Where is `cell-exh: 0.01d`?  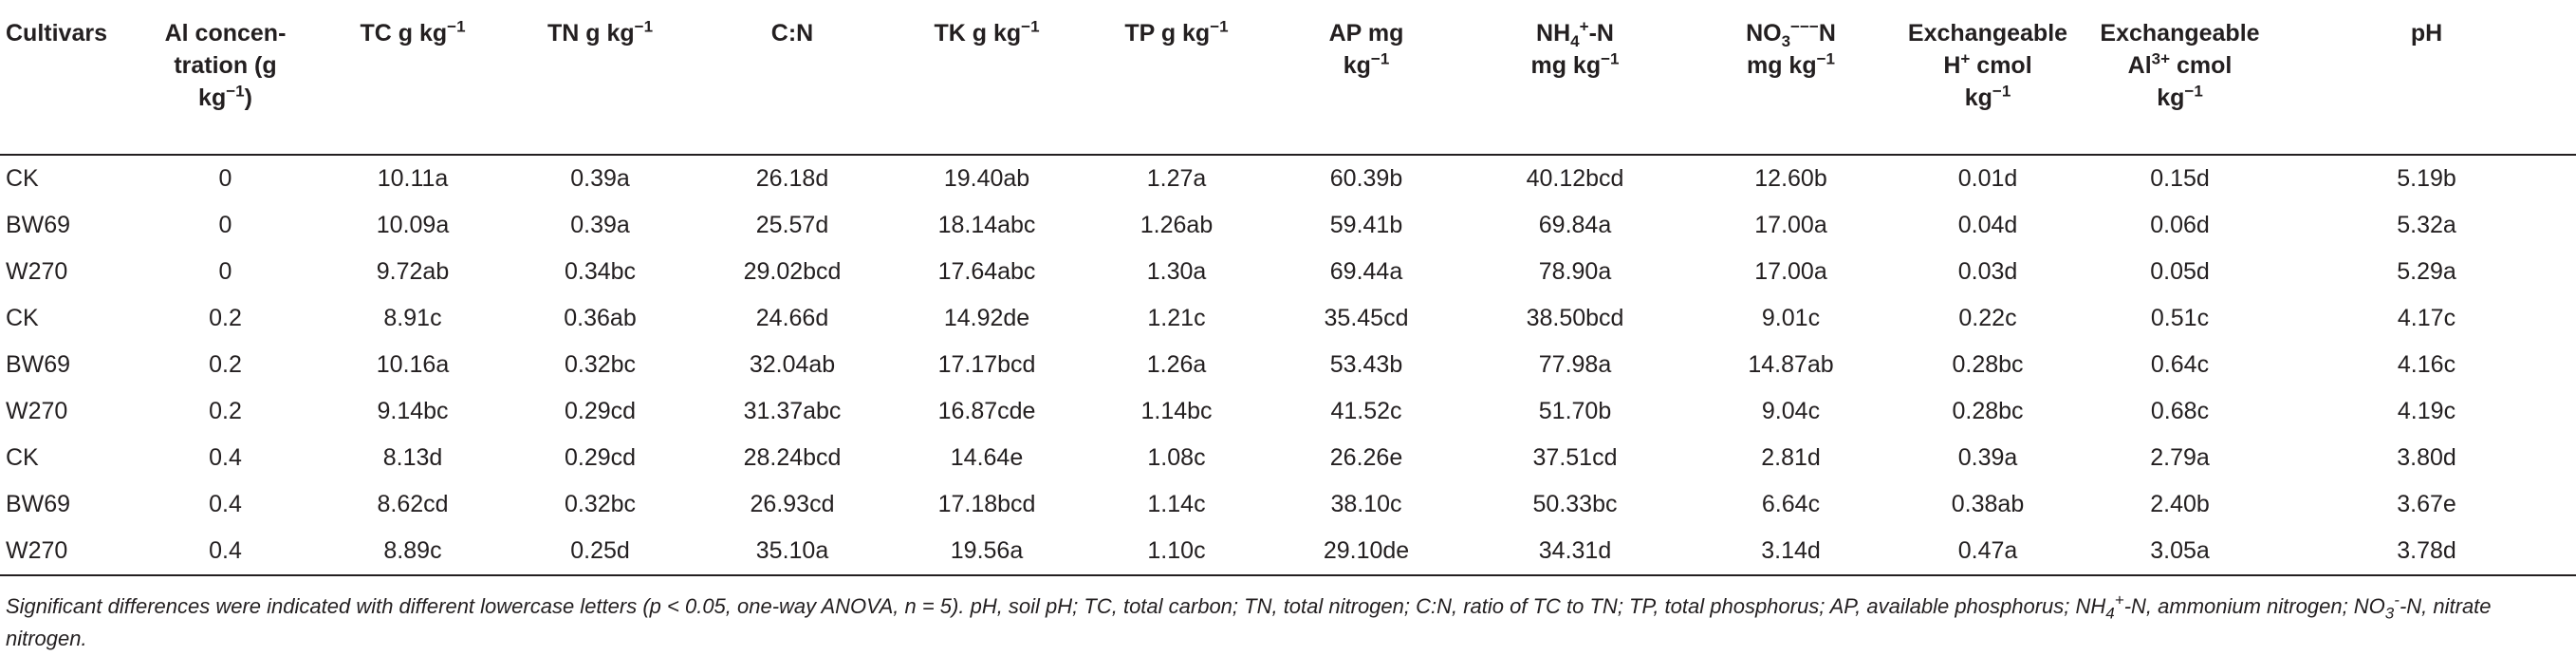
cell-exh: 0.01d is located at coordinates (1987, 178).